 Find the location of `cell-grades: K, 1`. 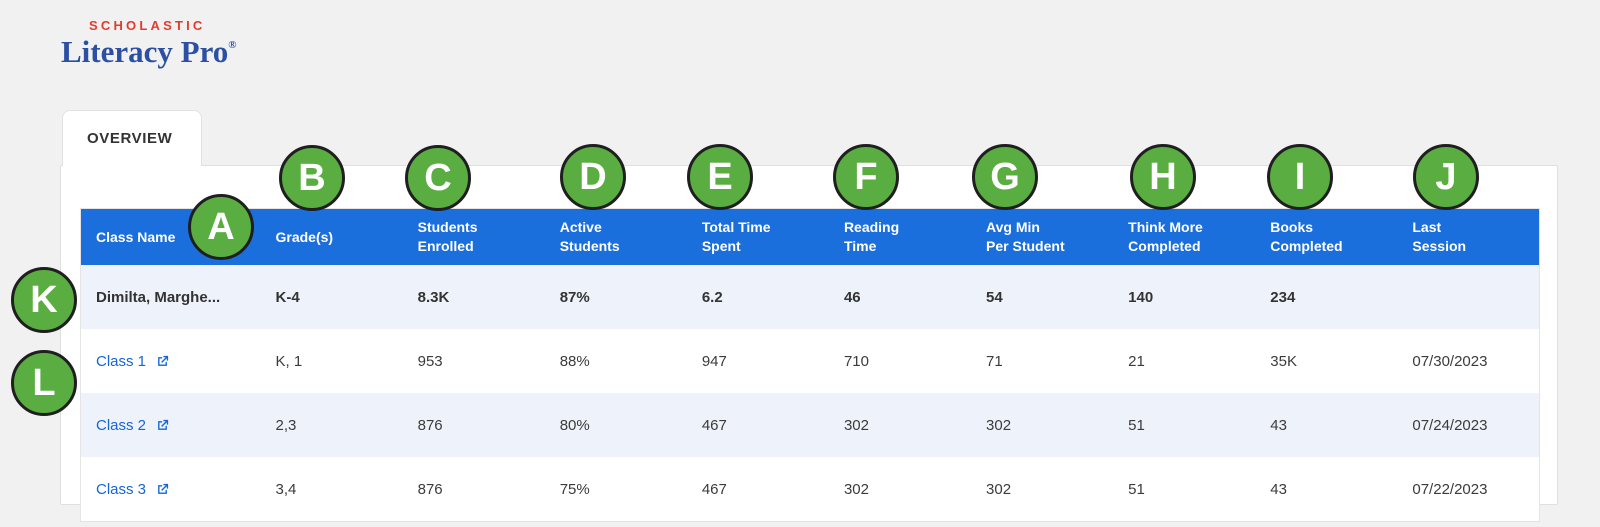

cell-grades: K, 1 is located at coordinates (331, 361).